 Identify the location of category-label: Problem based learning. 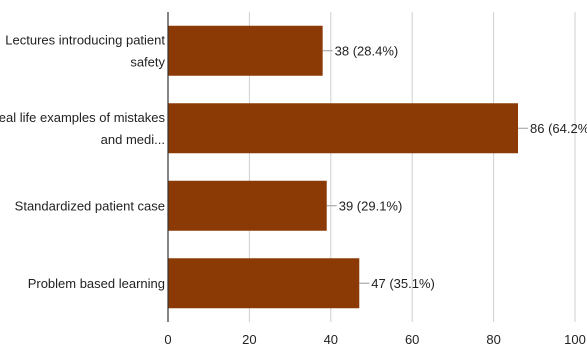
(96, 283).